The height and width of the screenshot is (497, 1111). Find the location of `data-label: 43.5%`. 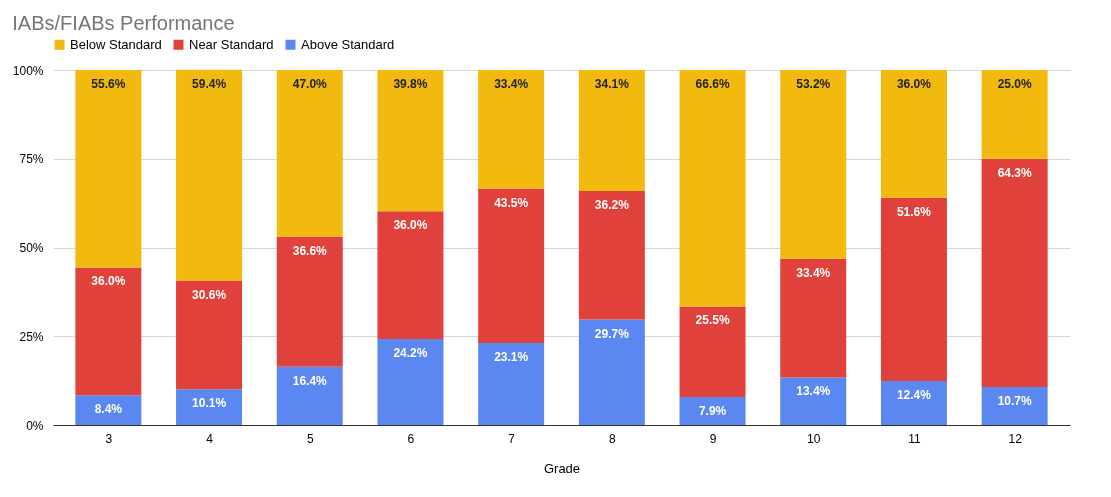

data-label: 43.5% is located at coordinates (511, 202).